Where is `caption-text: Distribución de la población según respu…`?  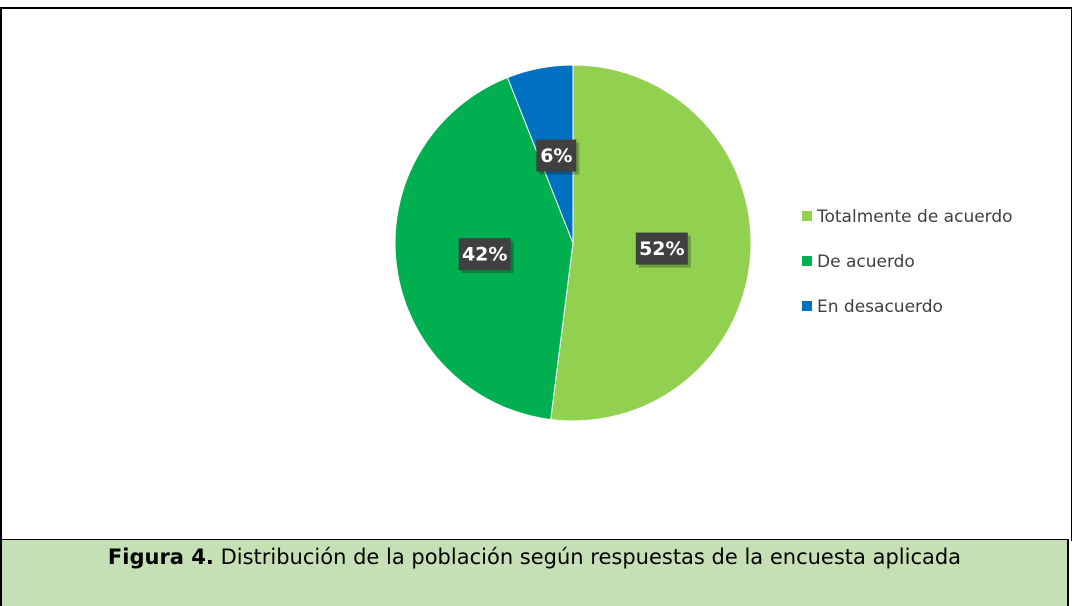 caption-text: Distribución de la población según respu… is located at coordinates (591, 557).